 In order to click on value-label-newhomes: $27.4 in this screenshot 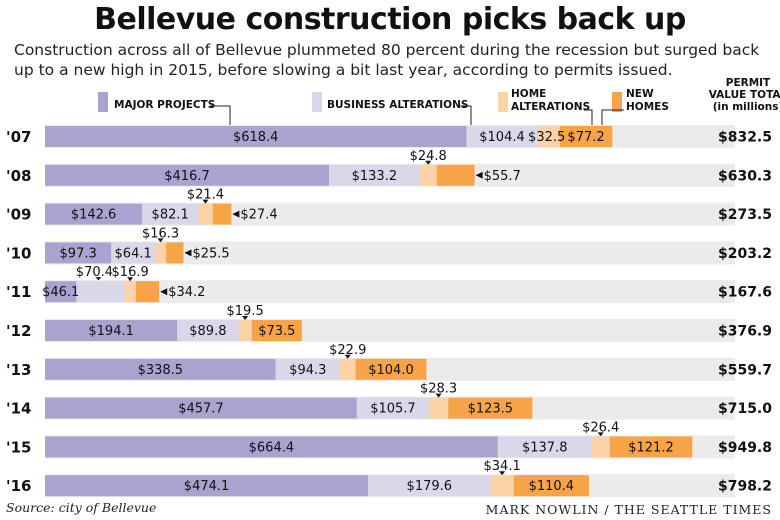, I will do `click(258, 215)`.